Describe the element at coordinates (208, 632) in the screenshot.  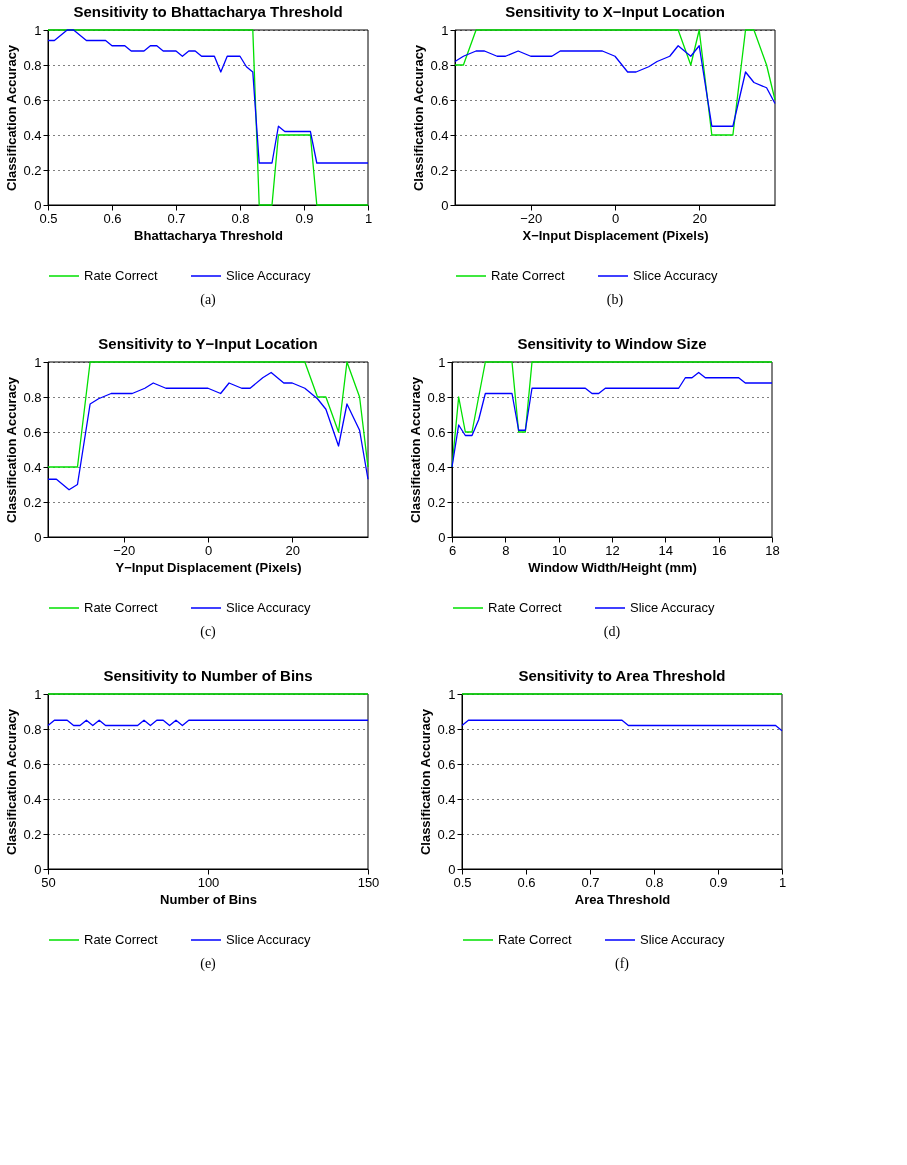
I see `text: (c)` at that location.